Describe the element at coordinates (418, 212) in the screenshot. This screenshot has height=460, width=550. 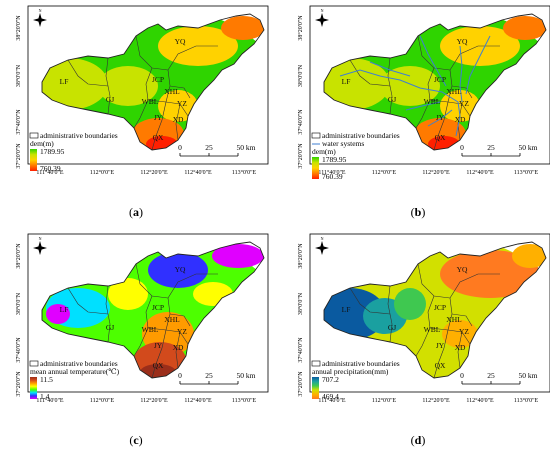
I see `panel-caption-letter: b` at that location.